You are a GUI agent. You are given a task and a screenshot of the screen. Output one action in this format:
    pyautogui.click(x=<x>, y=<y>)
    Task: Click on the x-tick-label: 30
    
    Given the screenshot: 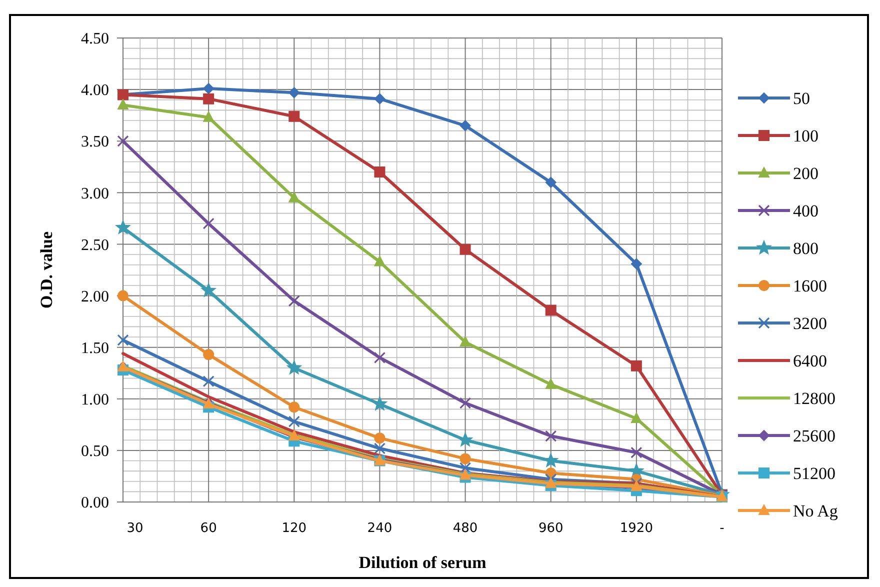 What is the action you would take?
    pyautogui.click(x=135, y=528)
    